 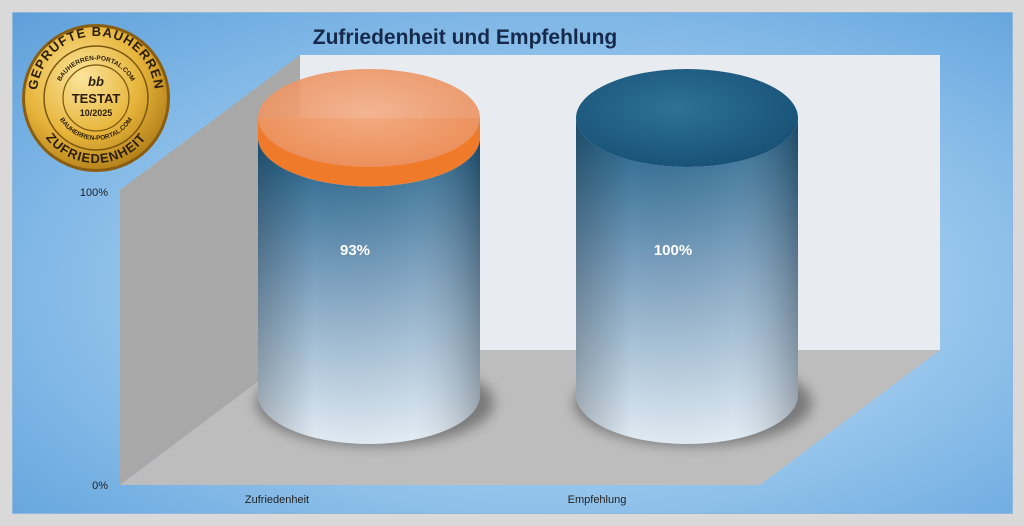 What do you see at coordinates (96, 113) in the screenshot?
I see `seal-date: 10/2025` at bounding box center [96, 113].